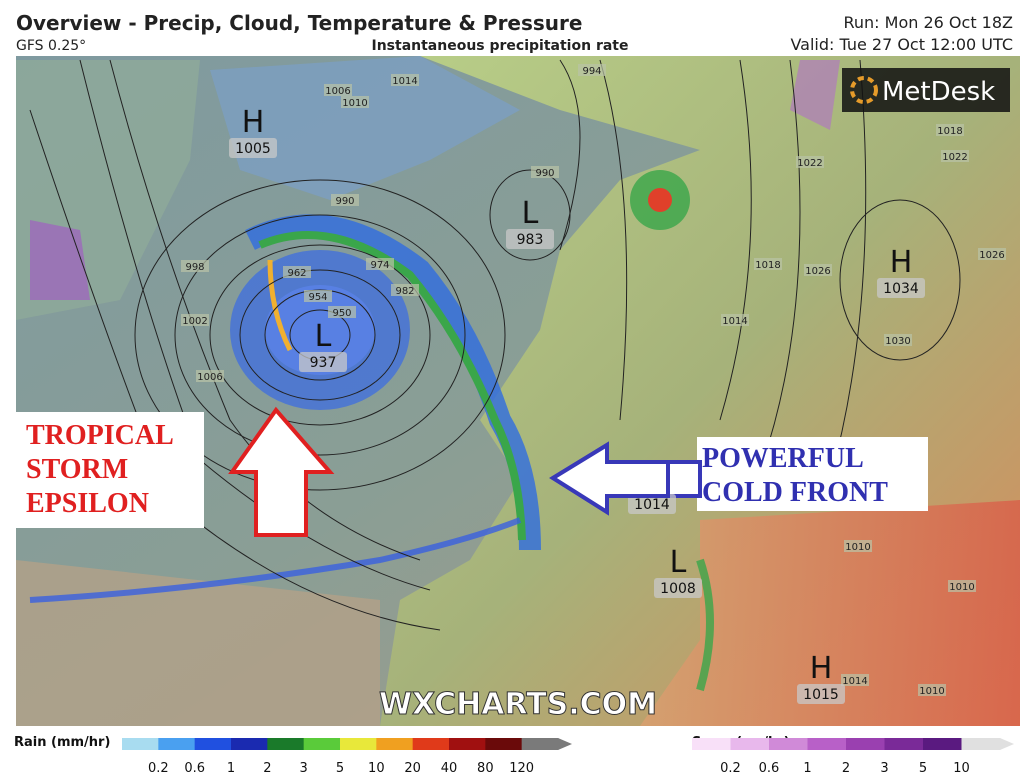  Describe the element at coordinates (897, 341) in the screenshot. I see `isobar-label: 1030` at that location.